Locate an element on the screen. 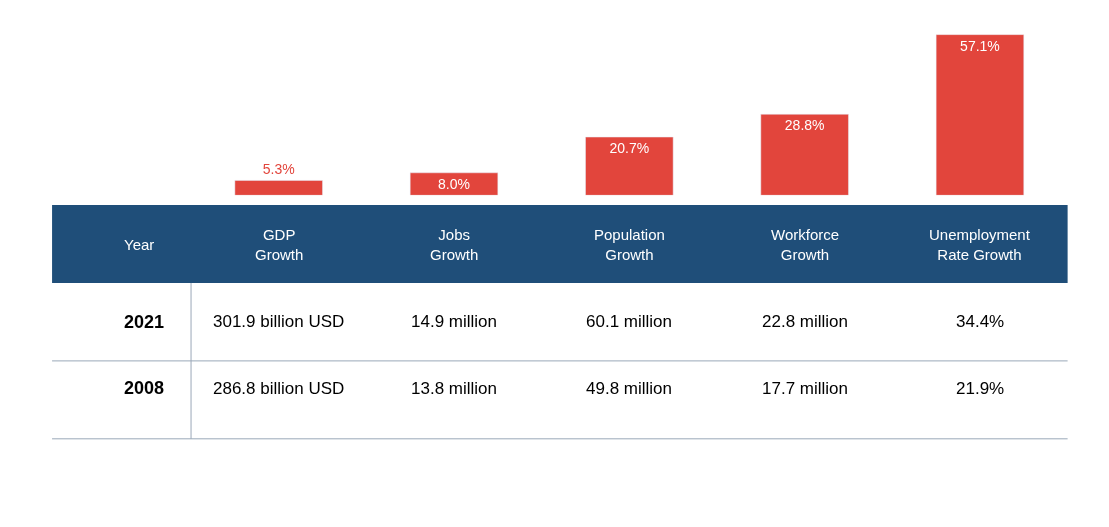 Image resolution: width=1109 pixels, height=527 pixels. data-label: 5.3% is located at coordinates (278, 169).